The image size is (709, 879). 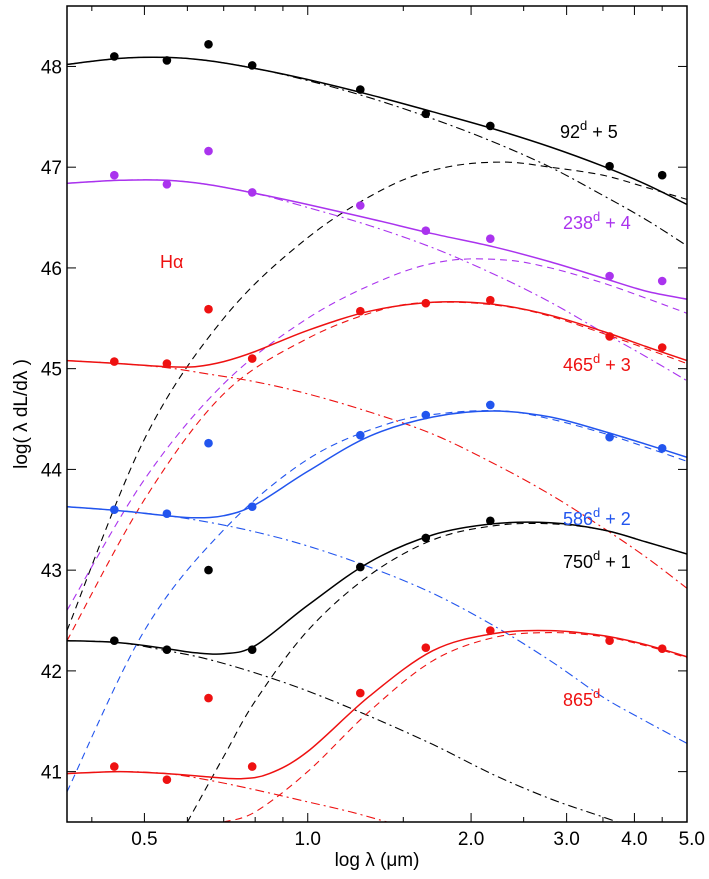 What do you see at coordinates (308, 839) in the screenshot?
I see `x-tick-label: 1.0` at bounding box center [308, 839].